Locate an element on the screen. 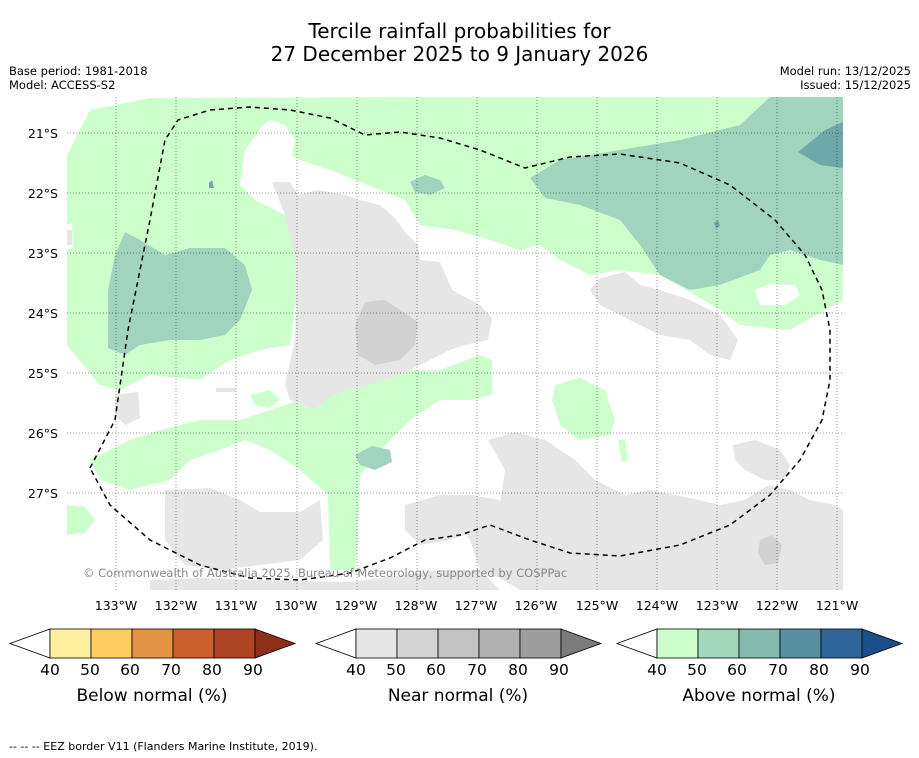 This screenshot has height=758, width=919. colorbar-below-normal is located at coordinates (152, 643).